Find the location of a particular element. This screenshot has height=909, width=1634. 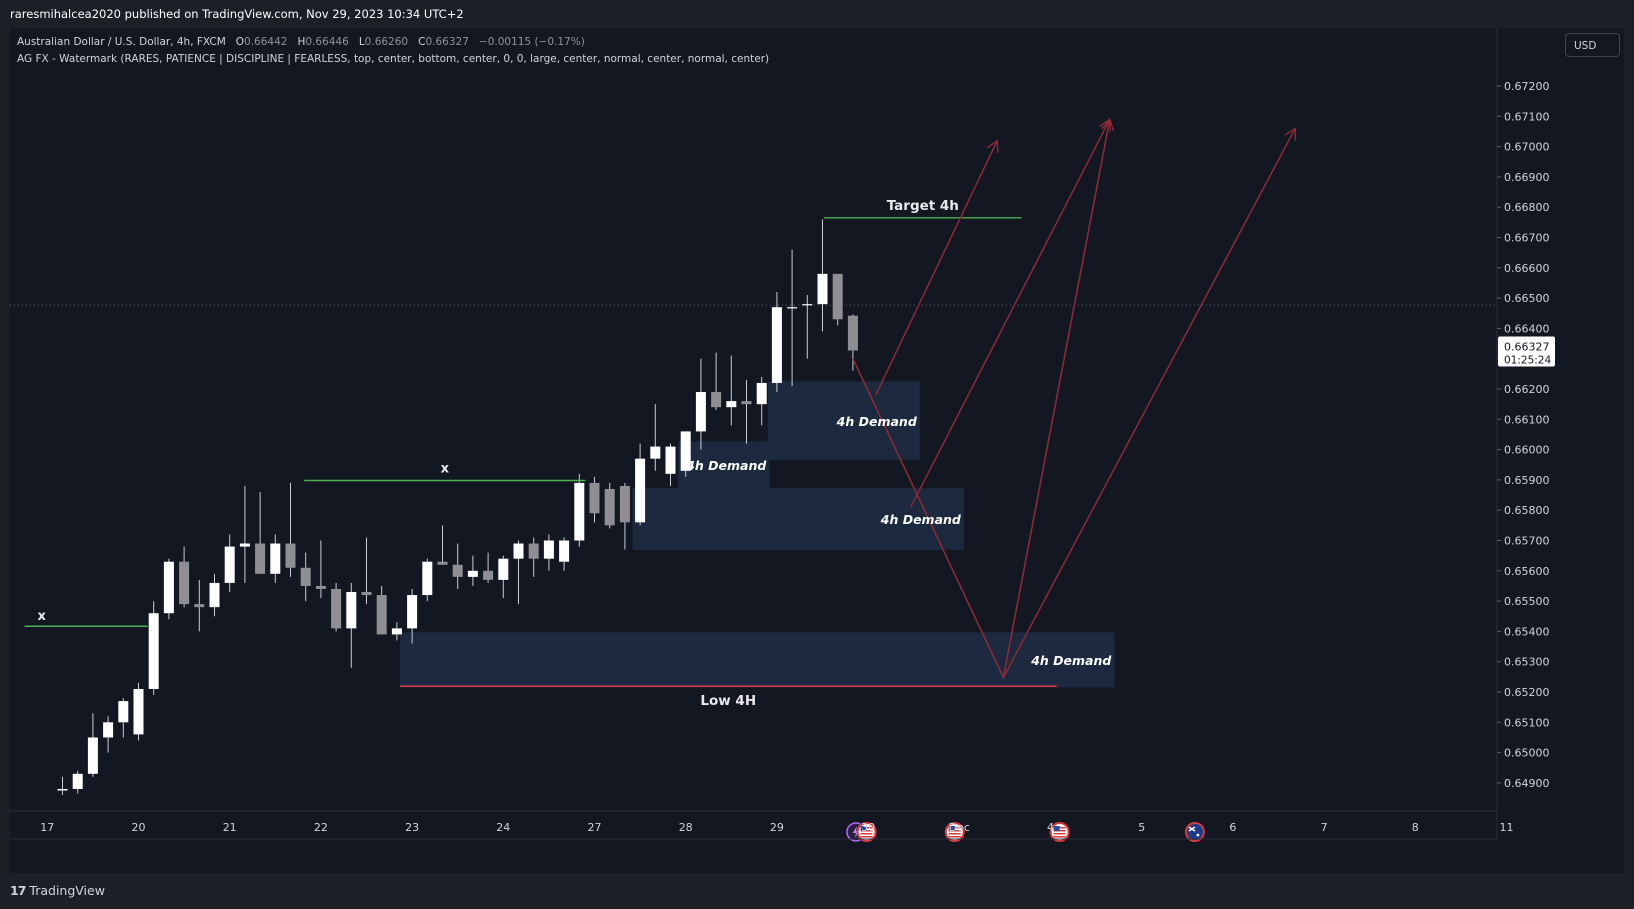

high-label: H is located at coordinates (301, 42).